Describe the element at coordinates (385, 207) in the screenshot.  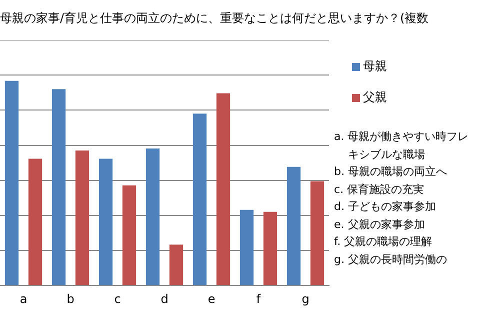
I see `text: d. 子どもの家事参加` at that location.